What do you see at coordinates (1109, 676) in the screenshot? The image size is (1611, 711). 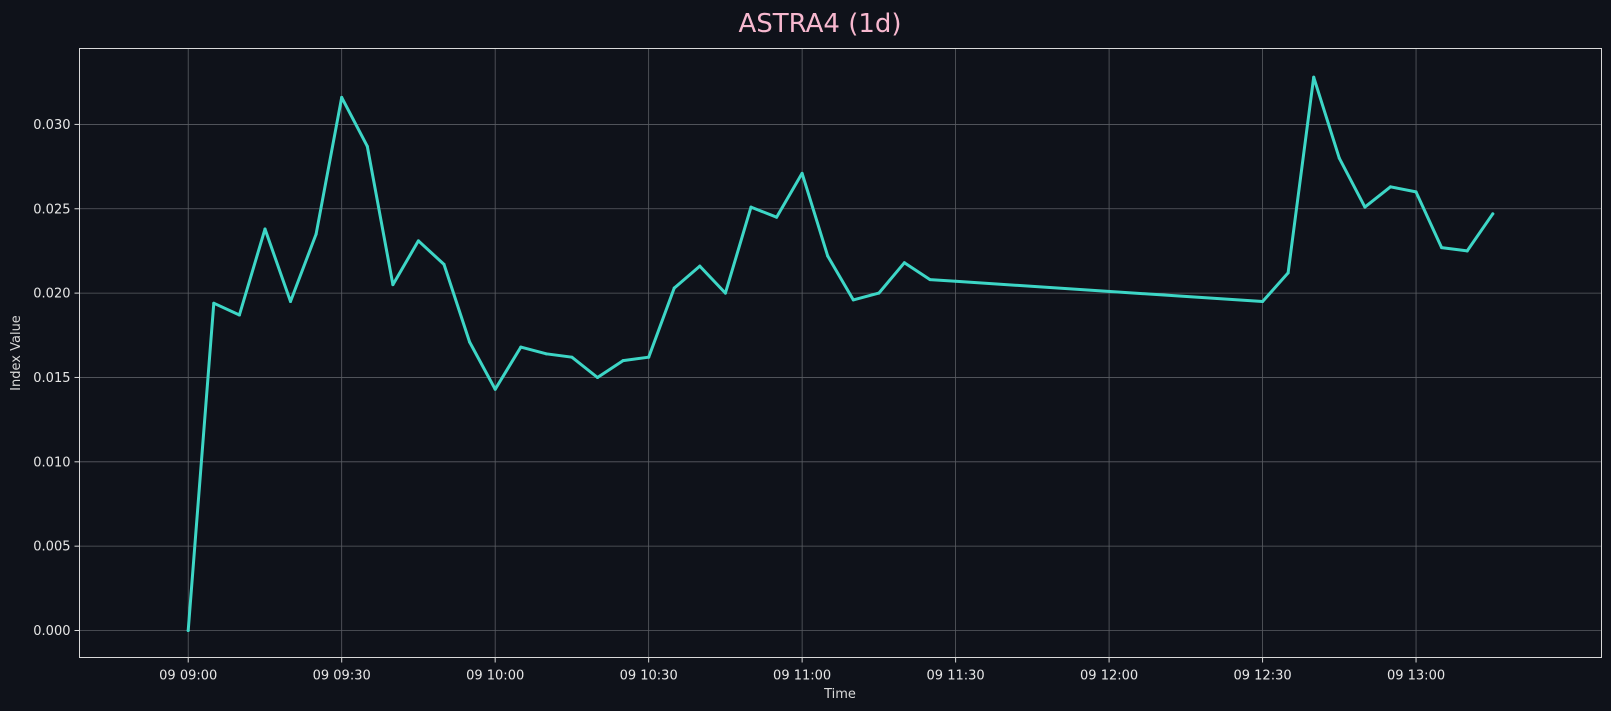 I see `x-tick-label: 09 12:00` at bounding box center [1109, 676].